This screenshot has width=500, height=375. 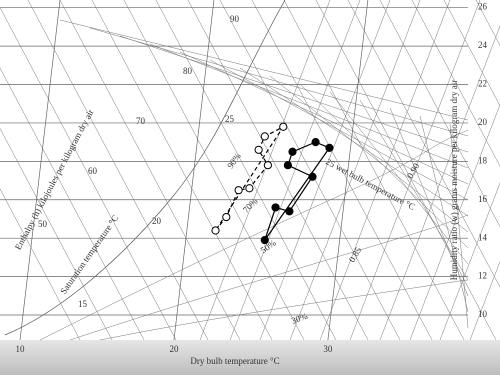 I want to click on rh-curve, so click(x=284, y=310).